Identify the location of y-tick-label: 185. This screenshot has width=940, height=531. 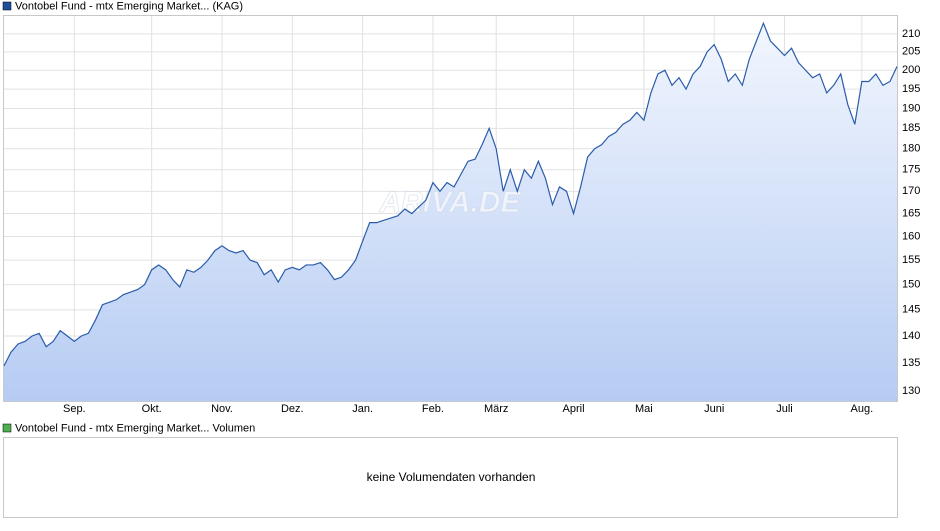
(911, 128).